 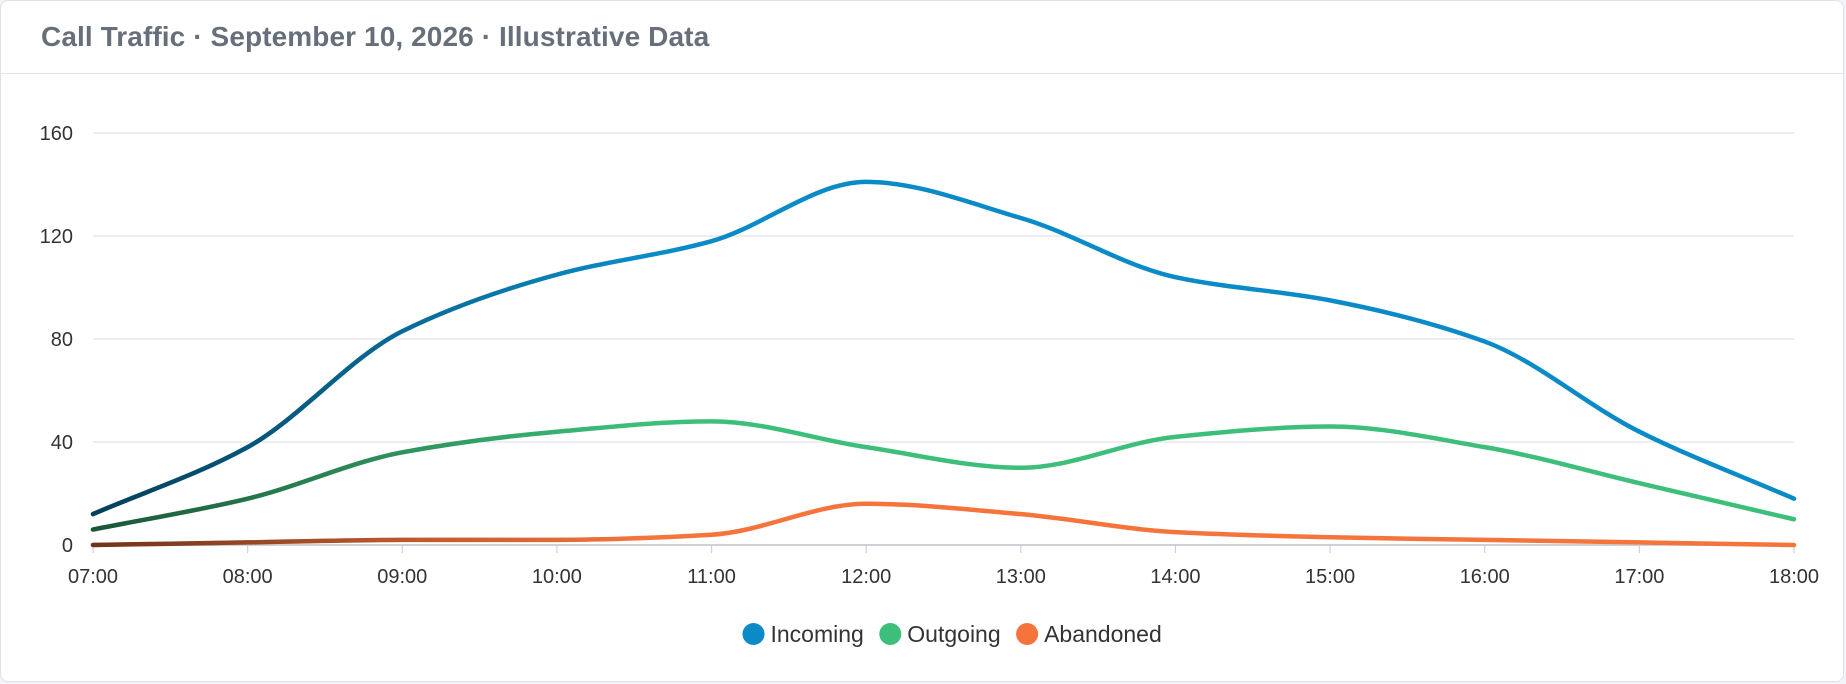 I want to click on y-tick-label: 120, so click(x=56, y=237).